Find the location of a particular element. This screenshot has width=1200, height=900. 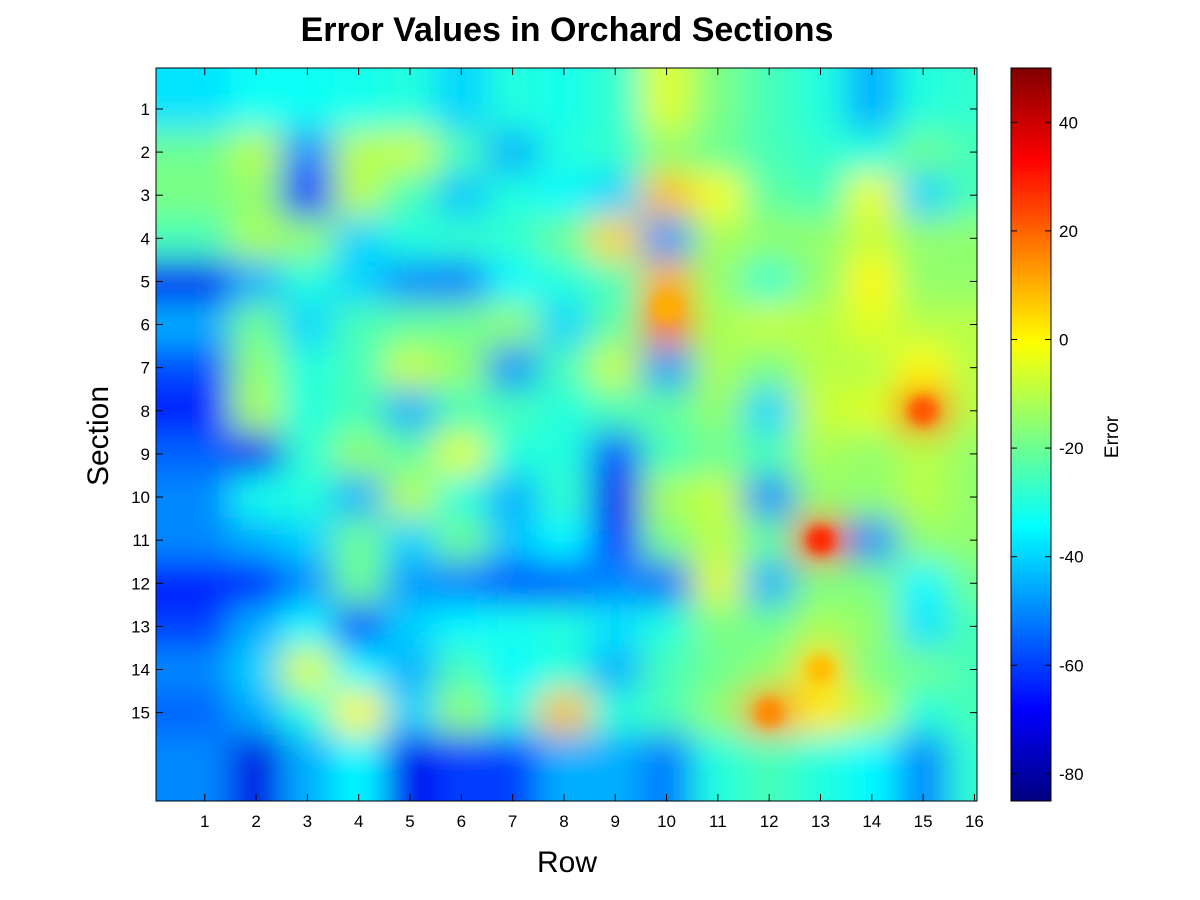

x-tick-label: 10 is located at coordinates (666, 821).